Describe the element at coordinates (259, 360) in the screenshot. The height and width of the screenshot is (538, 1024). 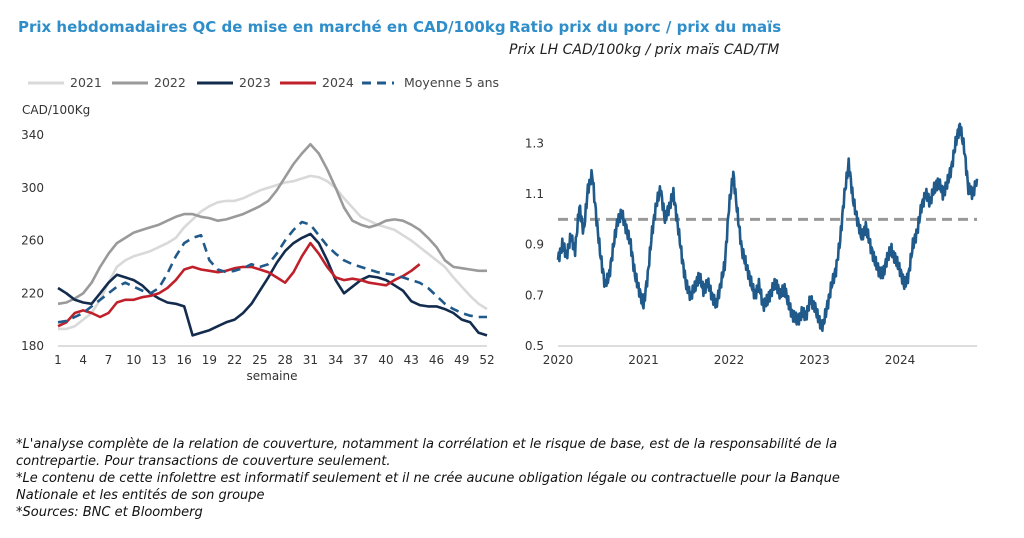
I see `x-tick-label: 25` at that location.